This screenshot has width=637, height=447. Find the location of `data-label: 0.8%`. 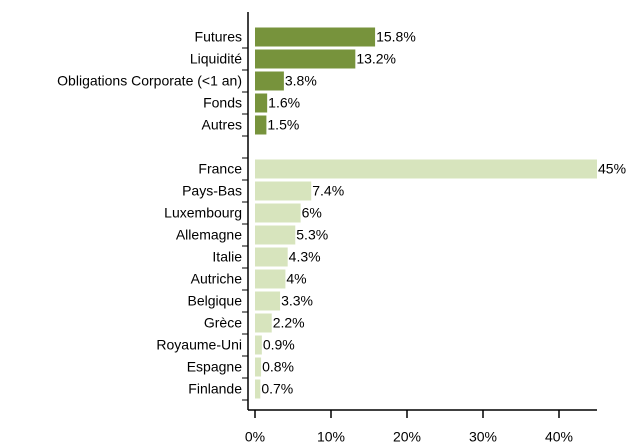

data-label: 0.8% is located at coordinates (278, 367).